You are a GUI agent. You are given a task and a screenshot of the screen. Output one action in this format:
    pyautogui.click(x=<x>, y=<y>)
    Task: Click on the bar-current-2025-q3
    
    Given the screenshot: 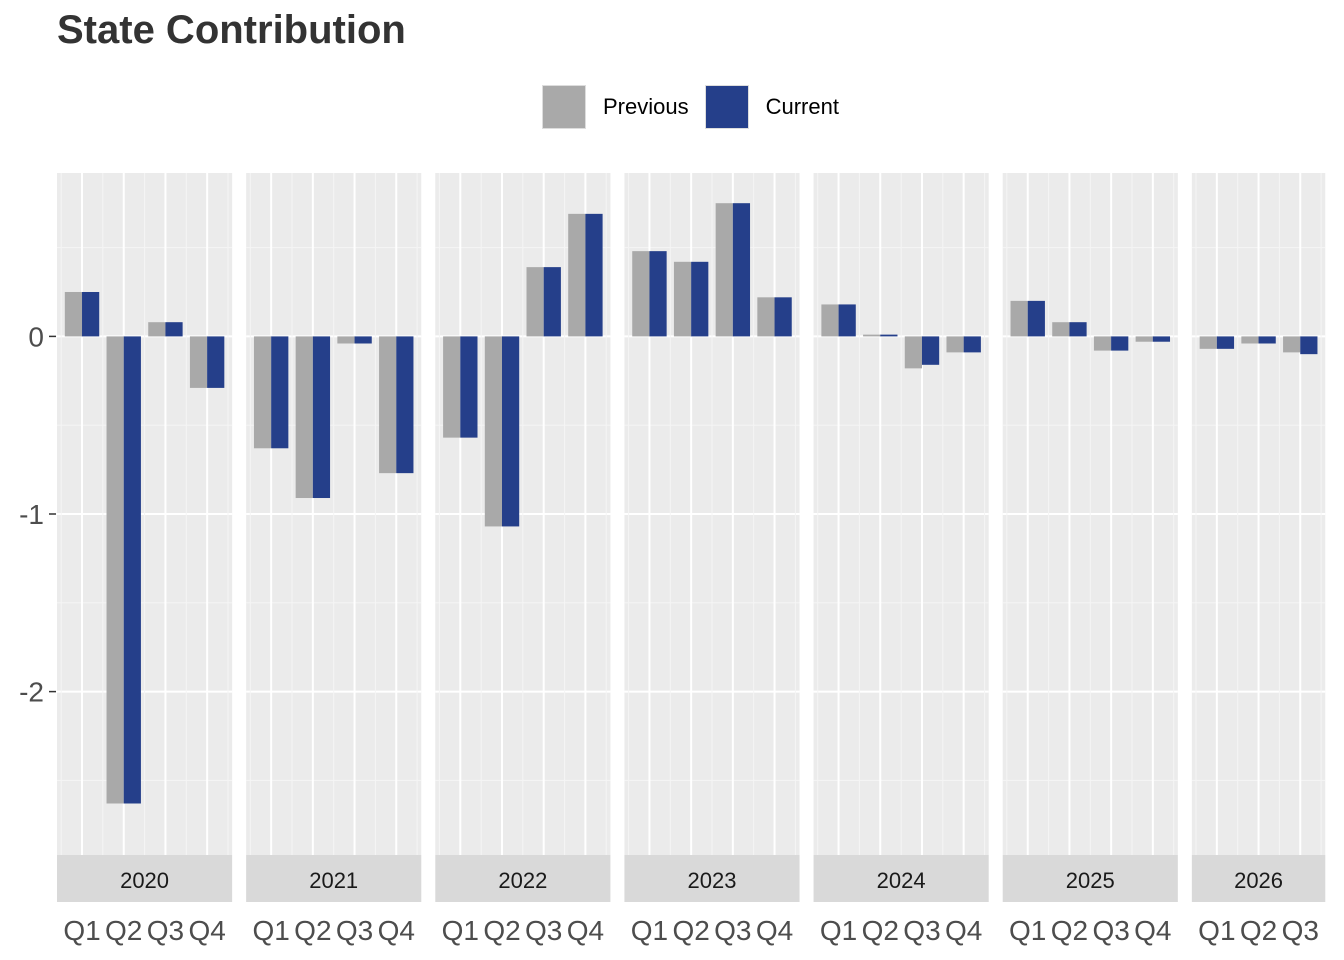 What is the action you would take?
    pyautogui.click(x=1120, y=343)
    